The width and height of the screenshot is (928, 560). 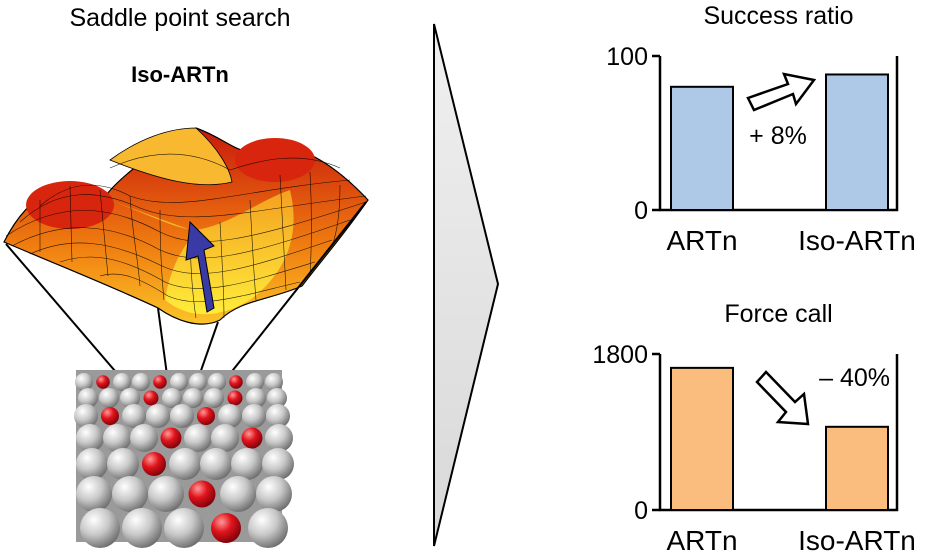 What do you see at coordinates (466, 285) in the screenshot?
I see `direction-triangle` at bounding box center [466, 285].